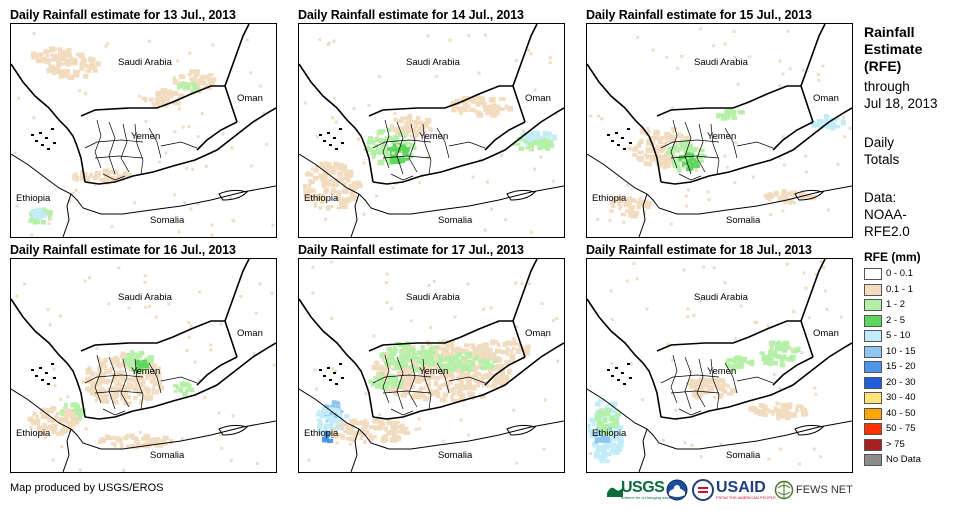  What do you see at coordinates (896, 320) in the screenshot?
I see `legend-label: 2 - 5` at bounding box center [896, 320].